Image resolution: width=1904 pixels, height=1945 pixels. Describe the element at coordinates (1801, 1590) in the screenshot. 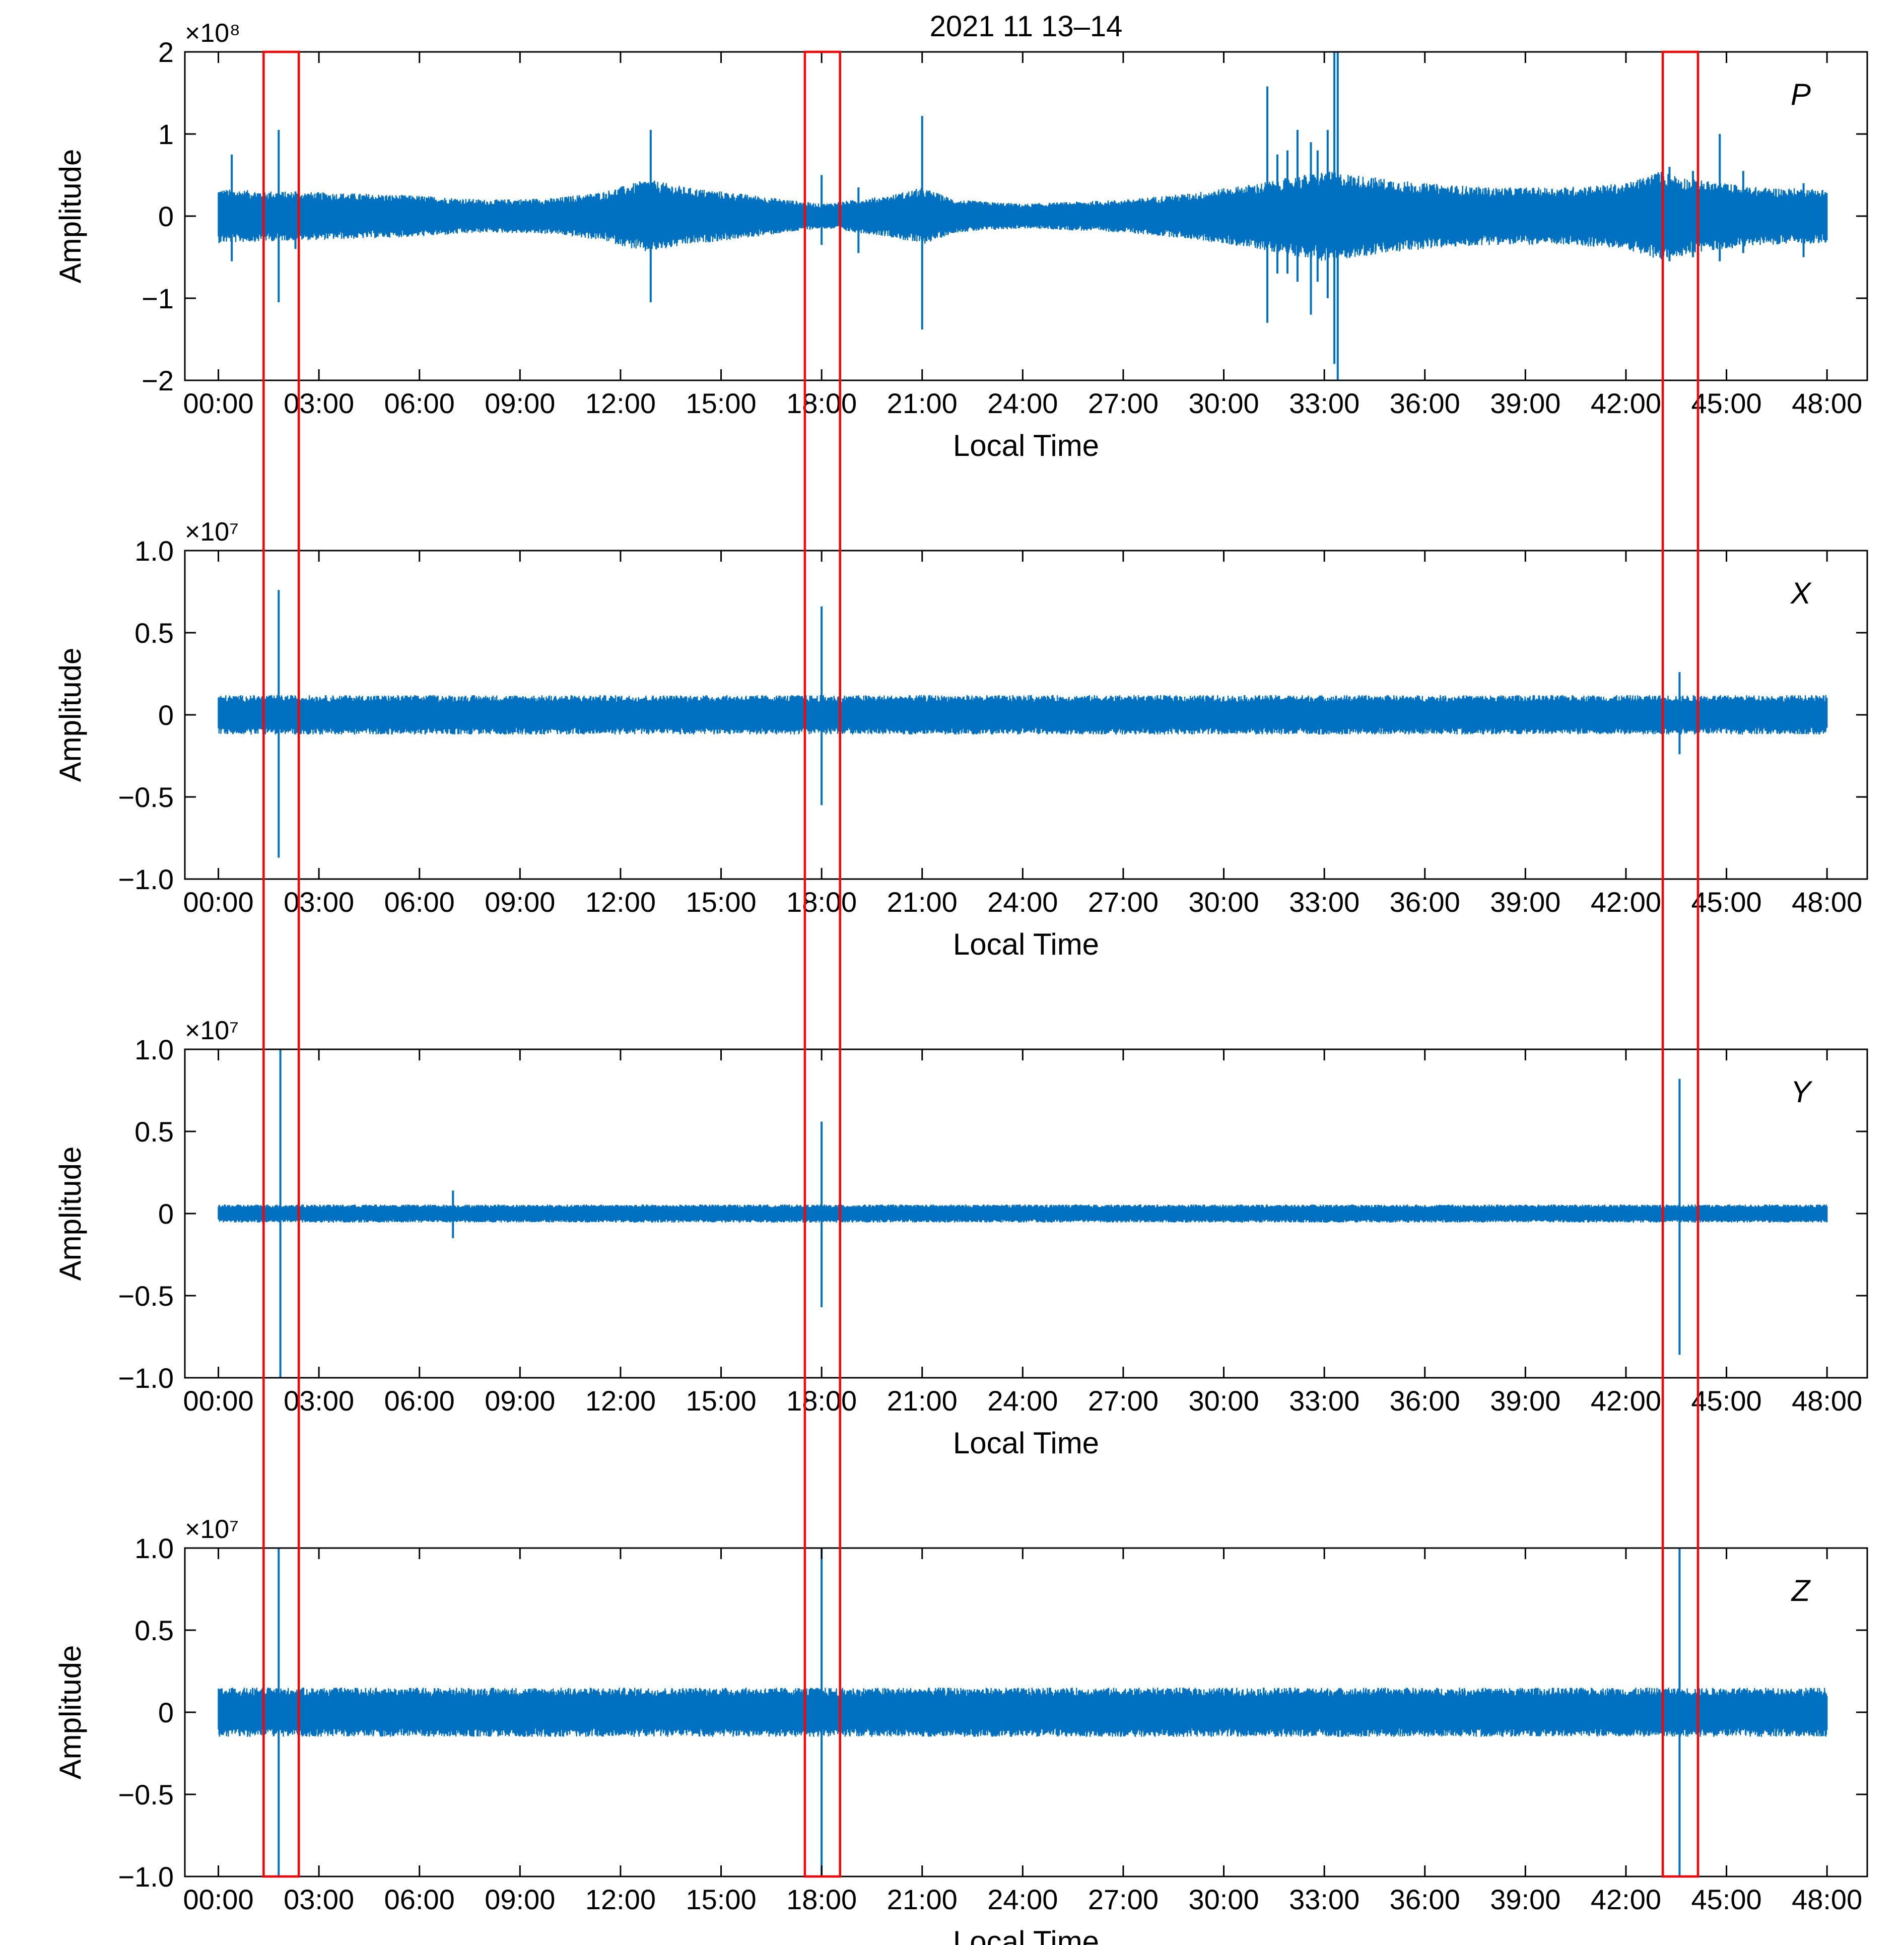

I see `panel-label: Z` at that location.